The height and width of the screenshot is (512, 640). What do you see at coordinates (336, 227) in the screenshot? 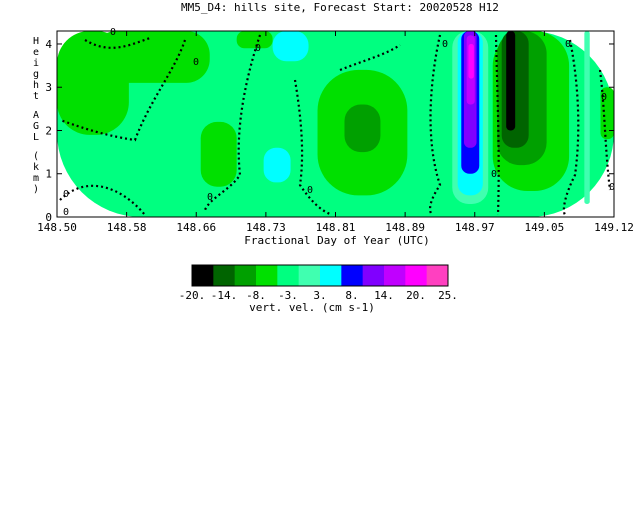
I see `x-tick-label: 148.81` at bounding box center [336, 227].